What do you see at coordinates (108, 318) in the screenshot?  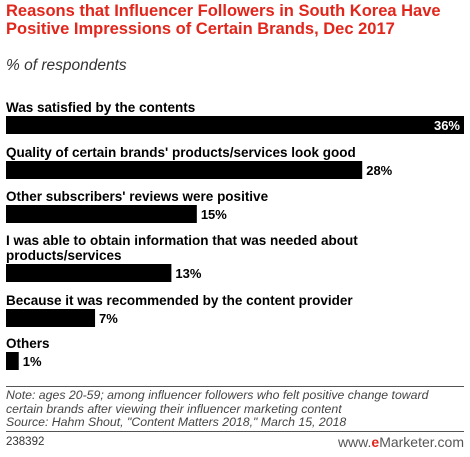 I see `value-label: 7%` at bounding box center [108, 318].